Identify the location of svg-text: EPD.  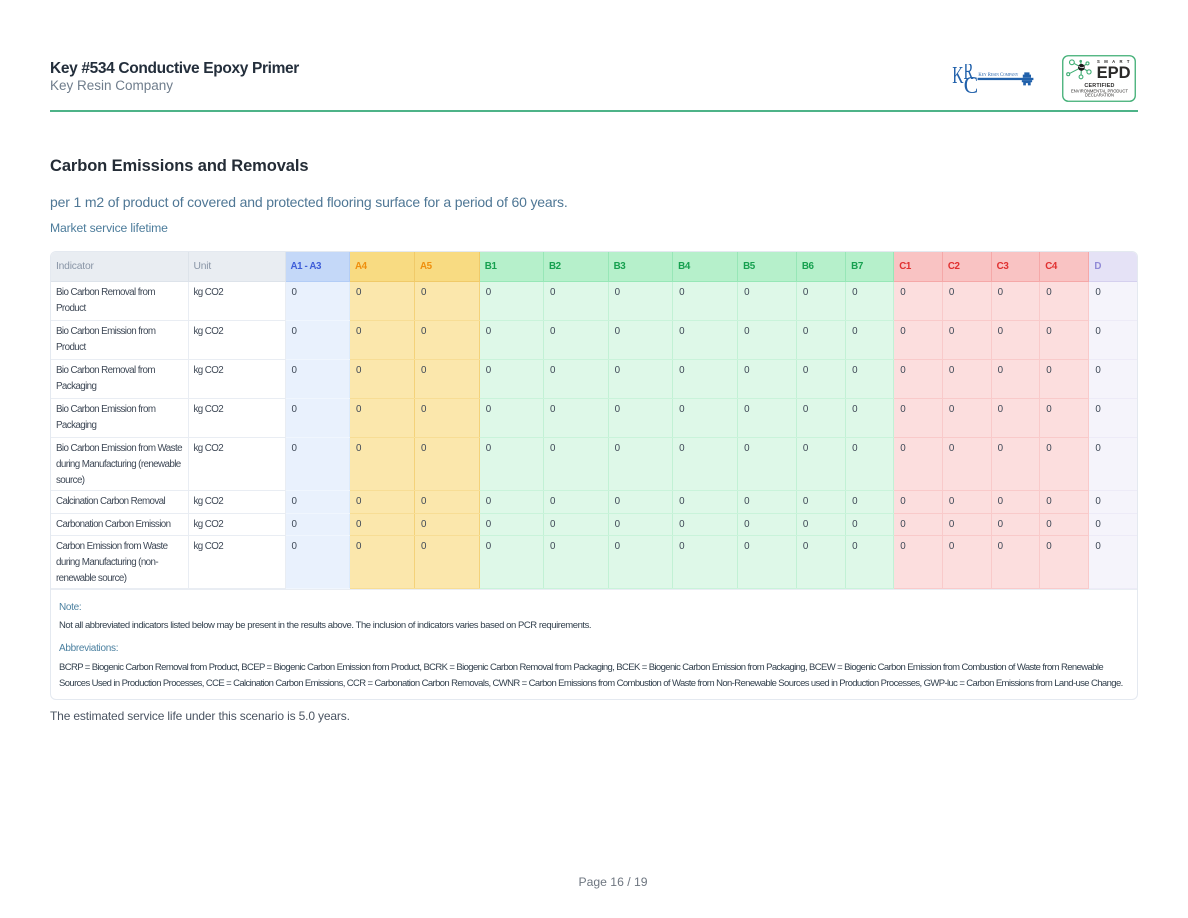
(1114, 73).